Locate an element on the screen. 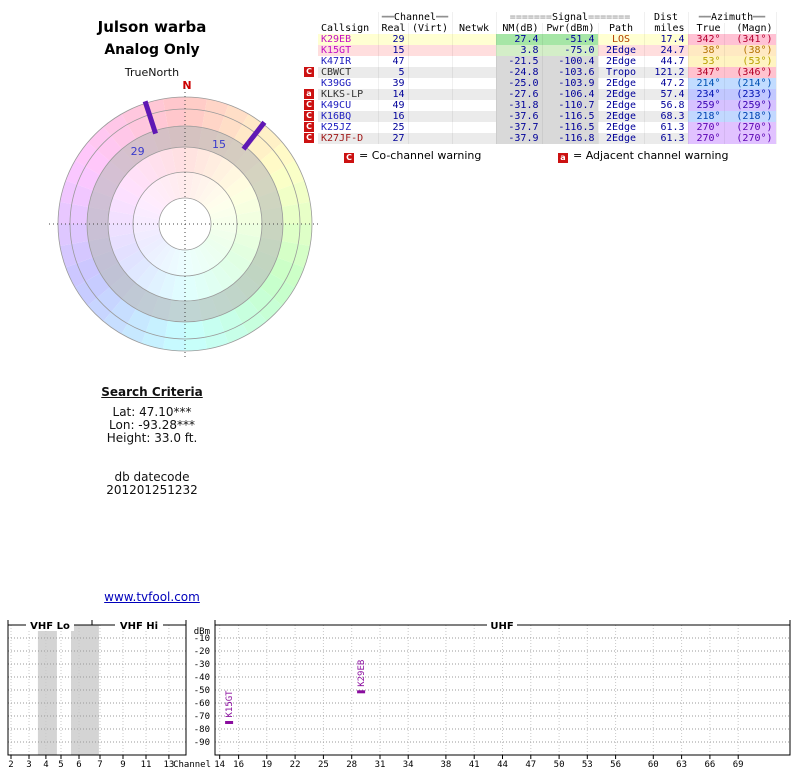 This screenshot has height=768, width=800. group-header-blank is located at coordinates (474, 17).